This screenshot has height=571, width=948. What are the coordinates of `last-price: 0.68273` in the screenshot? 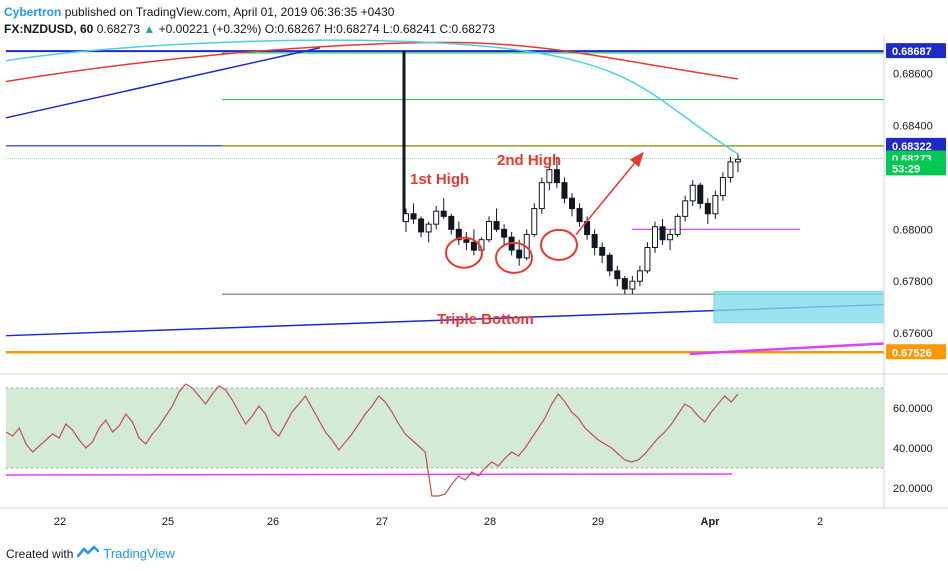 It's located at (118, 29).